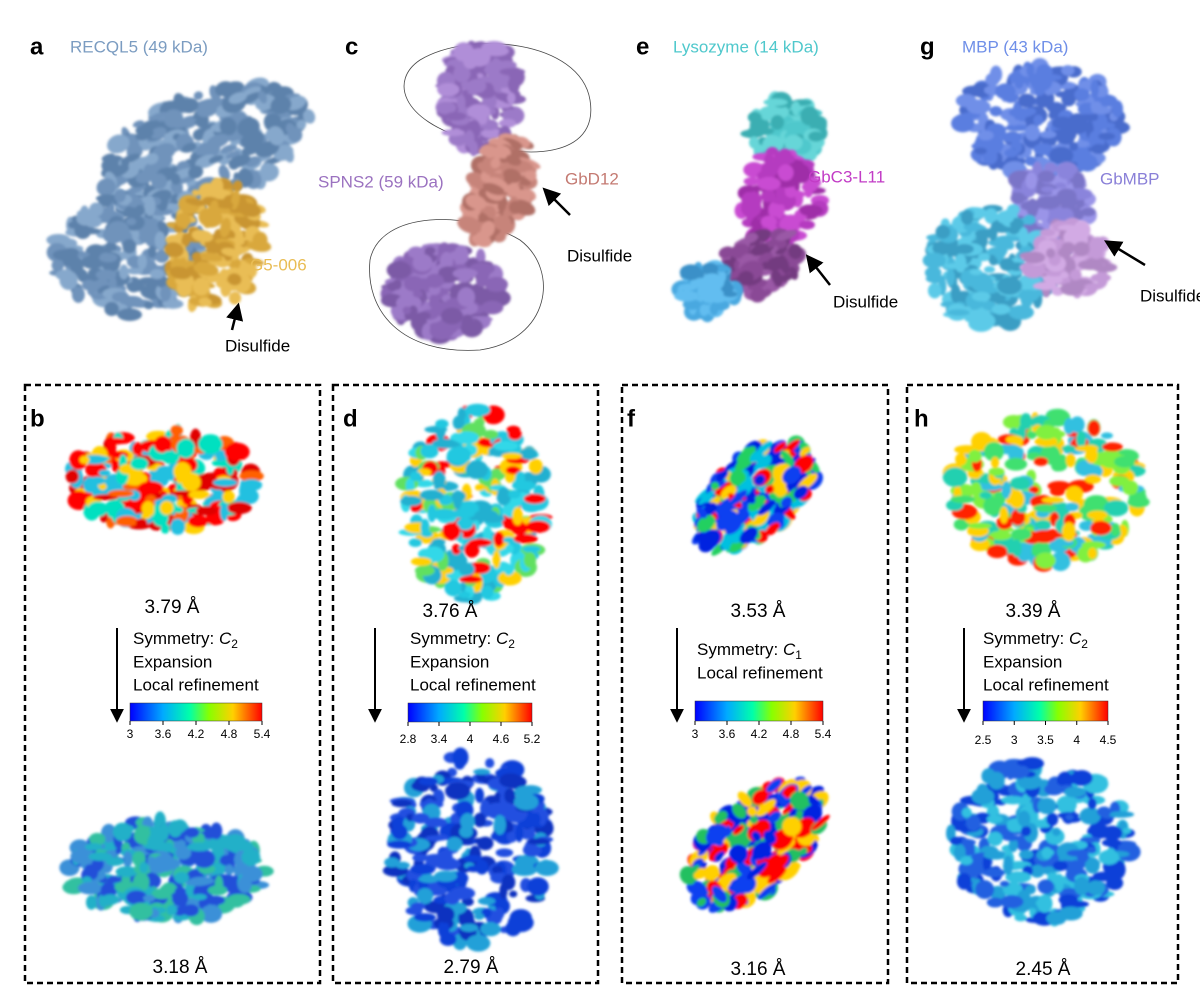 The image size is (1200, 985). What do you see at coordinates (1043, 969) in the screenshot?
I see `resolution-after: 2.45 Å` at bounding box center [1043, 969].